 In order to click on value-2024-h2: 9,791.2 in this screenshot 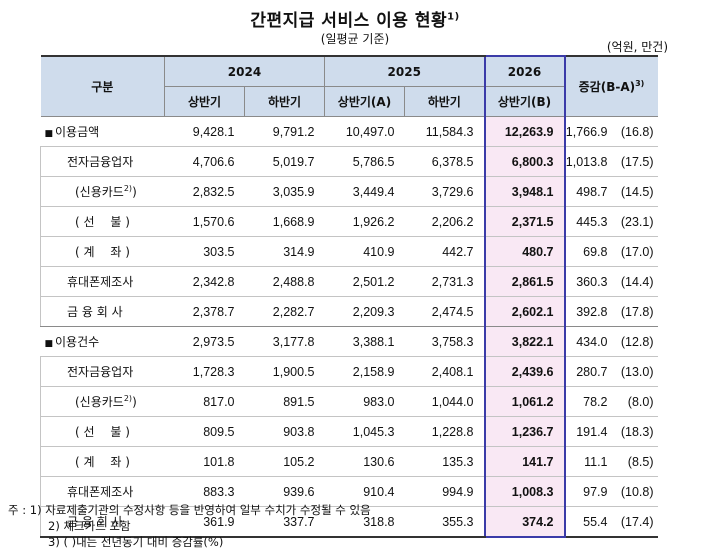, I will do `click(284, 131)`.